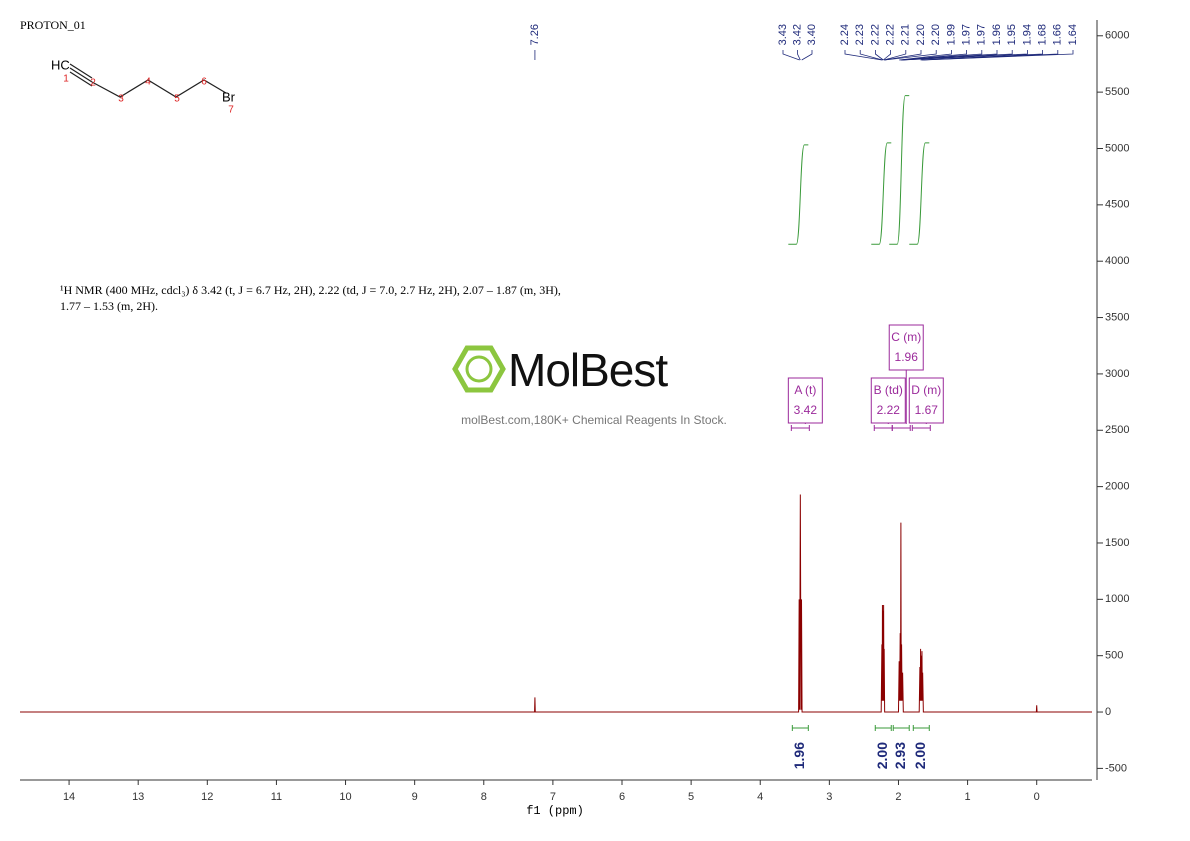 Image resolution: width=1190 pixels, height=841 pixels. I want to click on structure, so click(148, 80).